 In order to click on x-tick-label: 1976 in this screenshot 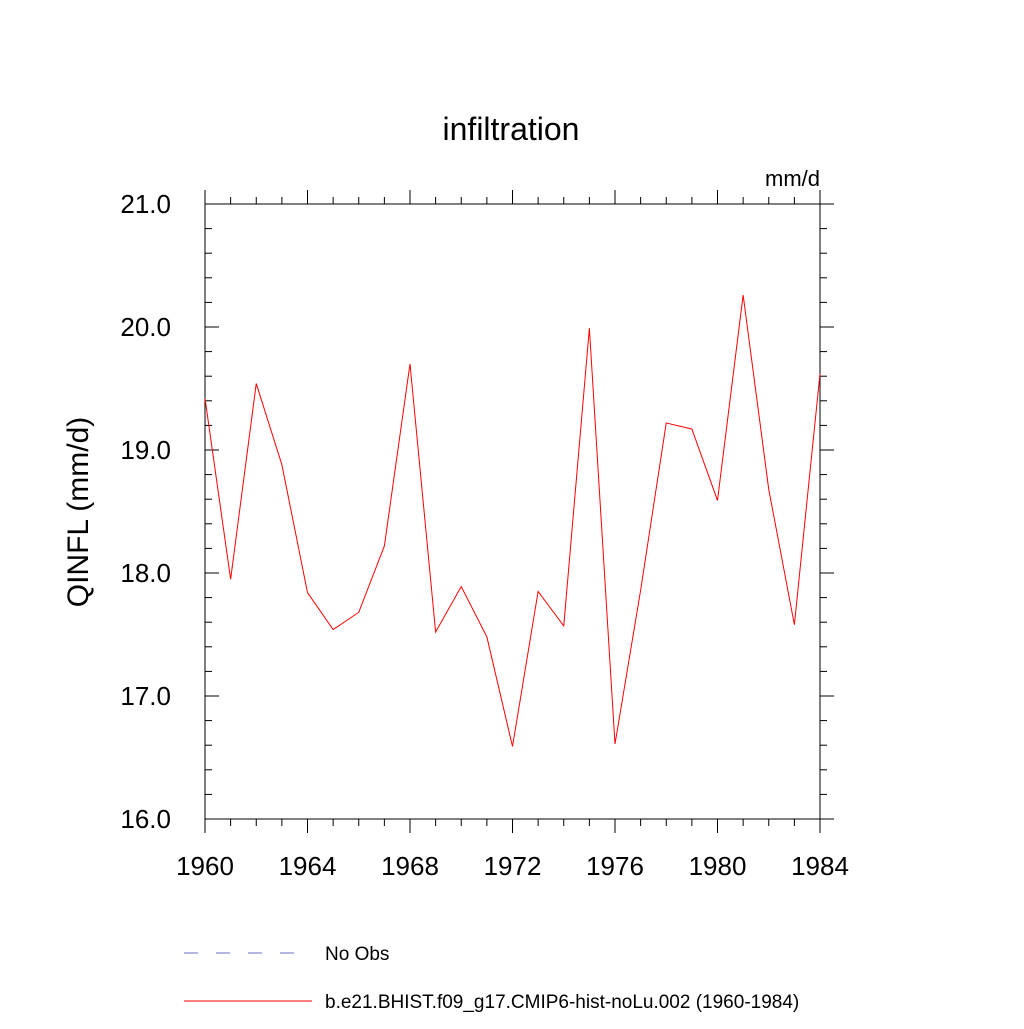, I will do `click(615, 866)`.